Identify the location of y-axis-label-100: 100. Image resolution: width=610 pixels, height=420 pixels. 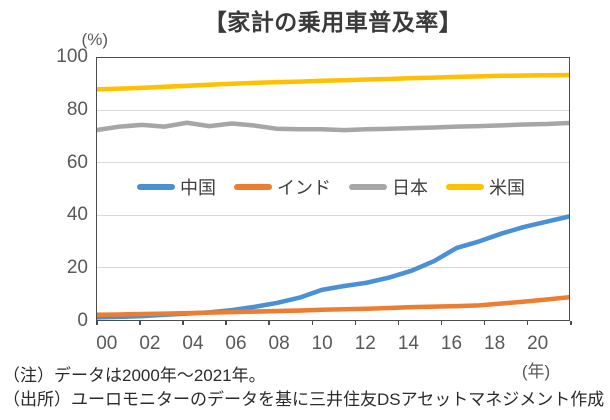
(72, 56).